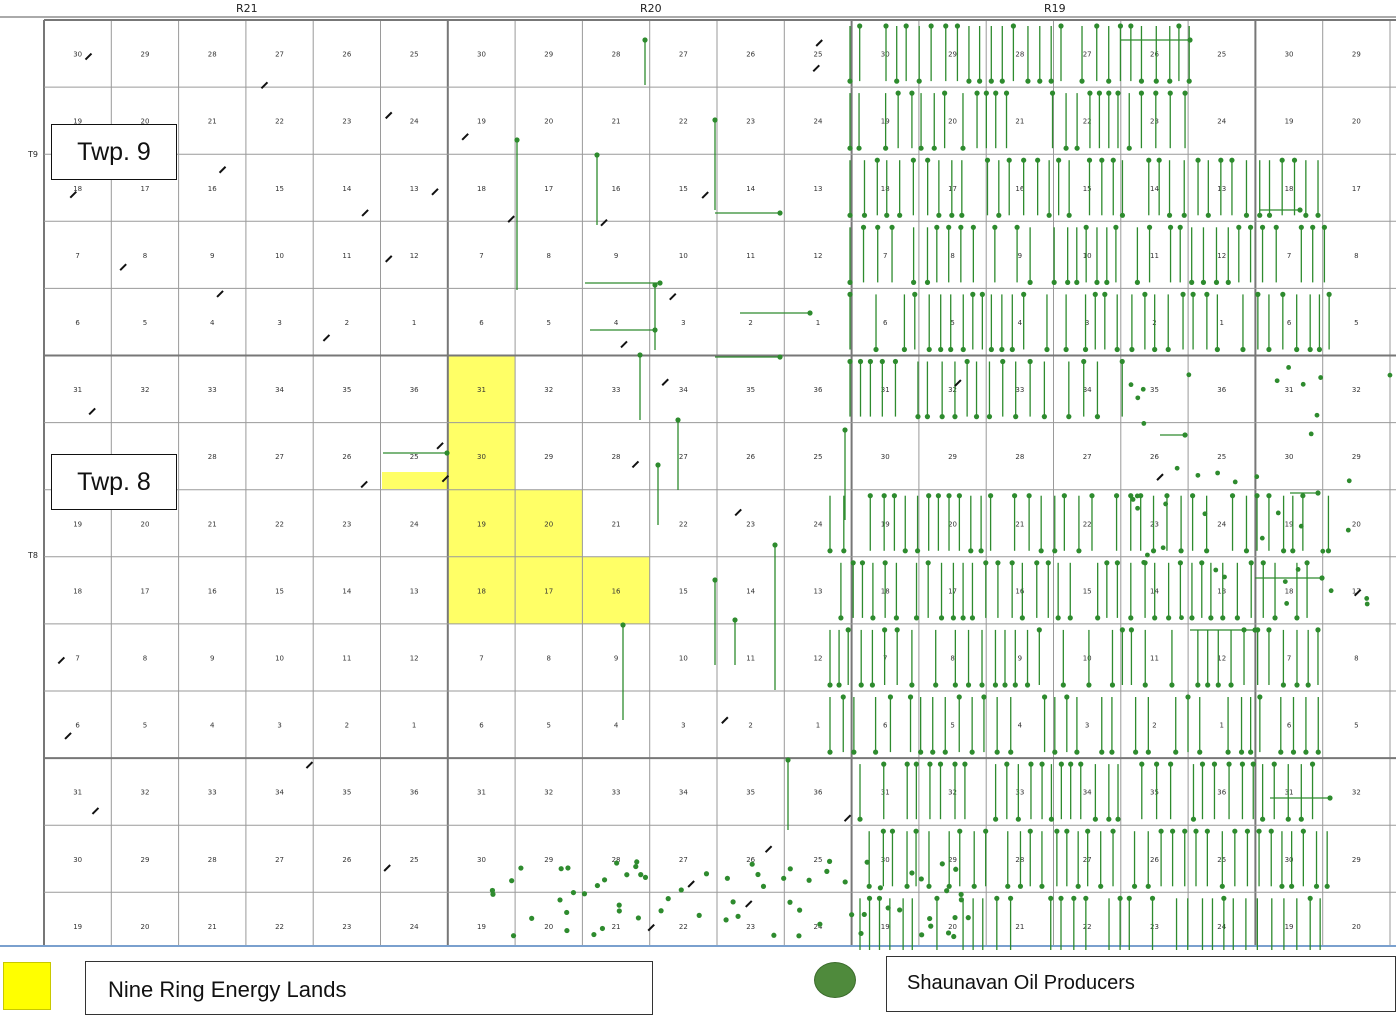 The image size is (1396, 1015). I want to click on section-number: 3, so click(279, 323).